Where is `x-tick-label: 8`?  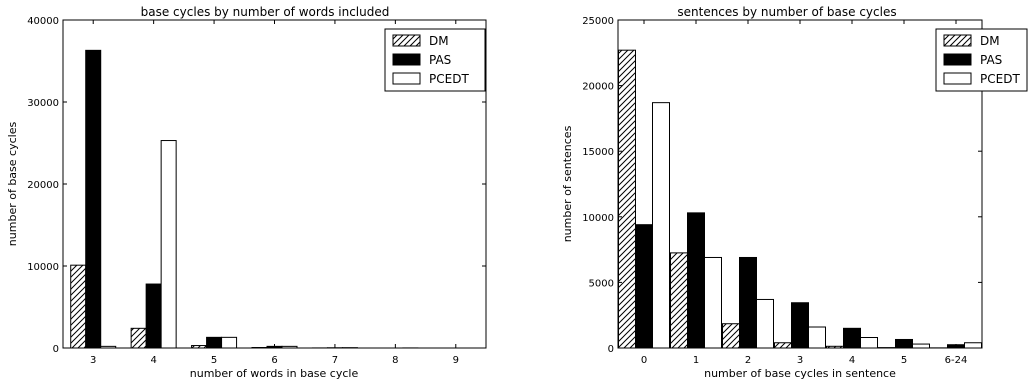 x-tick-label: 8 is located at coordinates (395, 360).